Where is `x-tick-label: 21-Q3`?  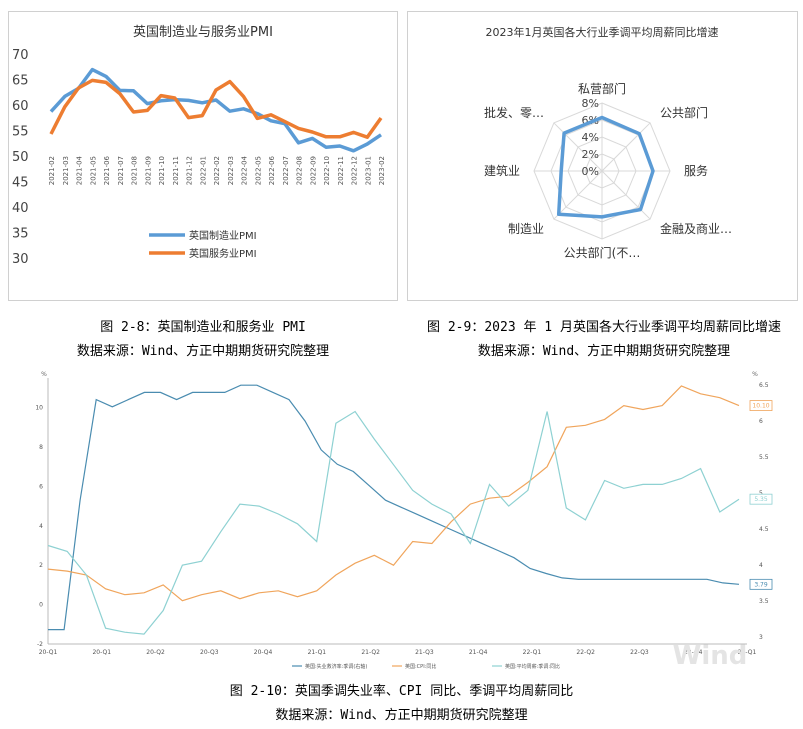 x-tick-label: 21-Q3 is located at coordinates (424, 652).